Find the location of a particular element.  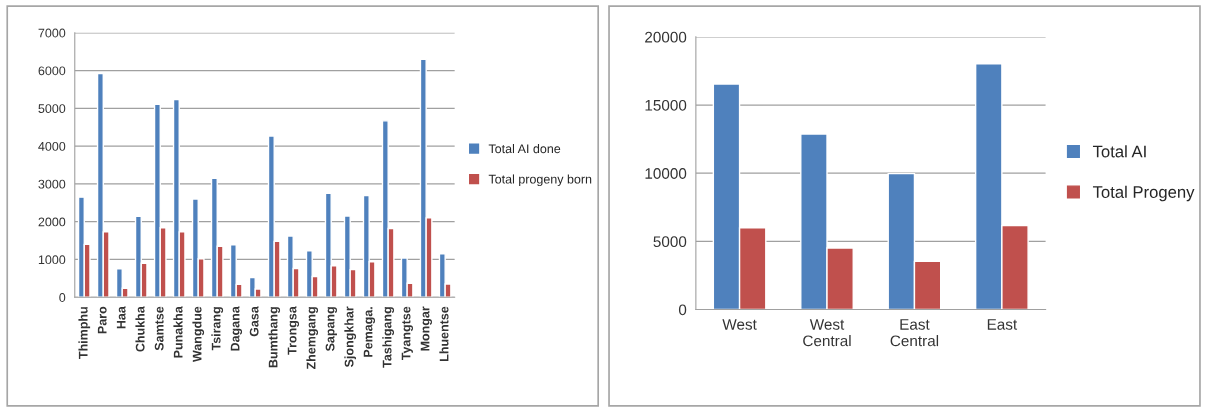

x-tick-label: West Central is located at coordinates (827, 333).